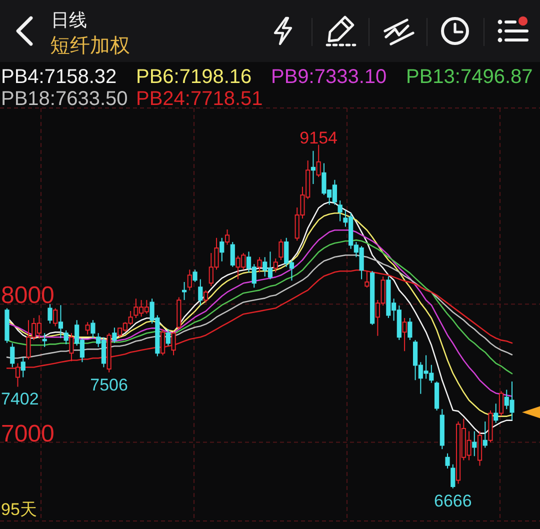 This screenshot has height=529, width=540. What do you see at coordinates (90, 46) in the screenshot?
I see `chart-subtitle: 短纤加权` at bounding box center [90, 46].